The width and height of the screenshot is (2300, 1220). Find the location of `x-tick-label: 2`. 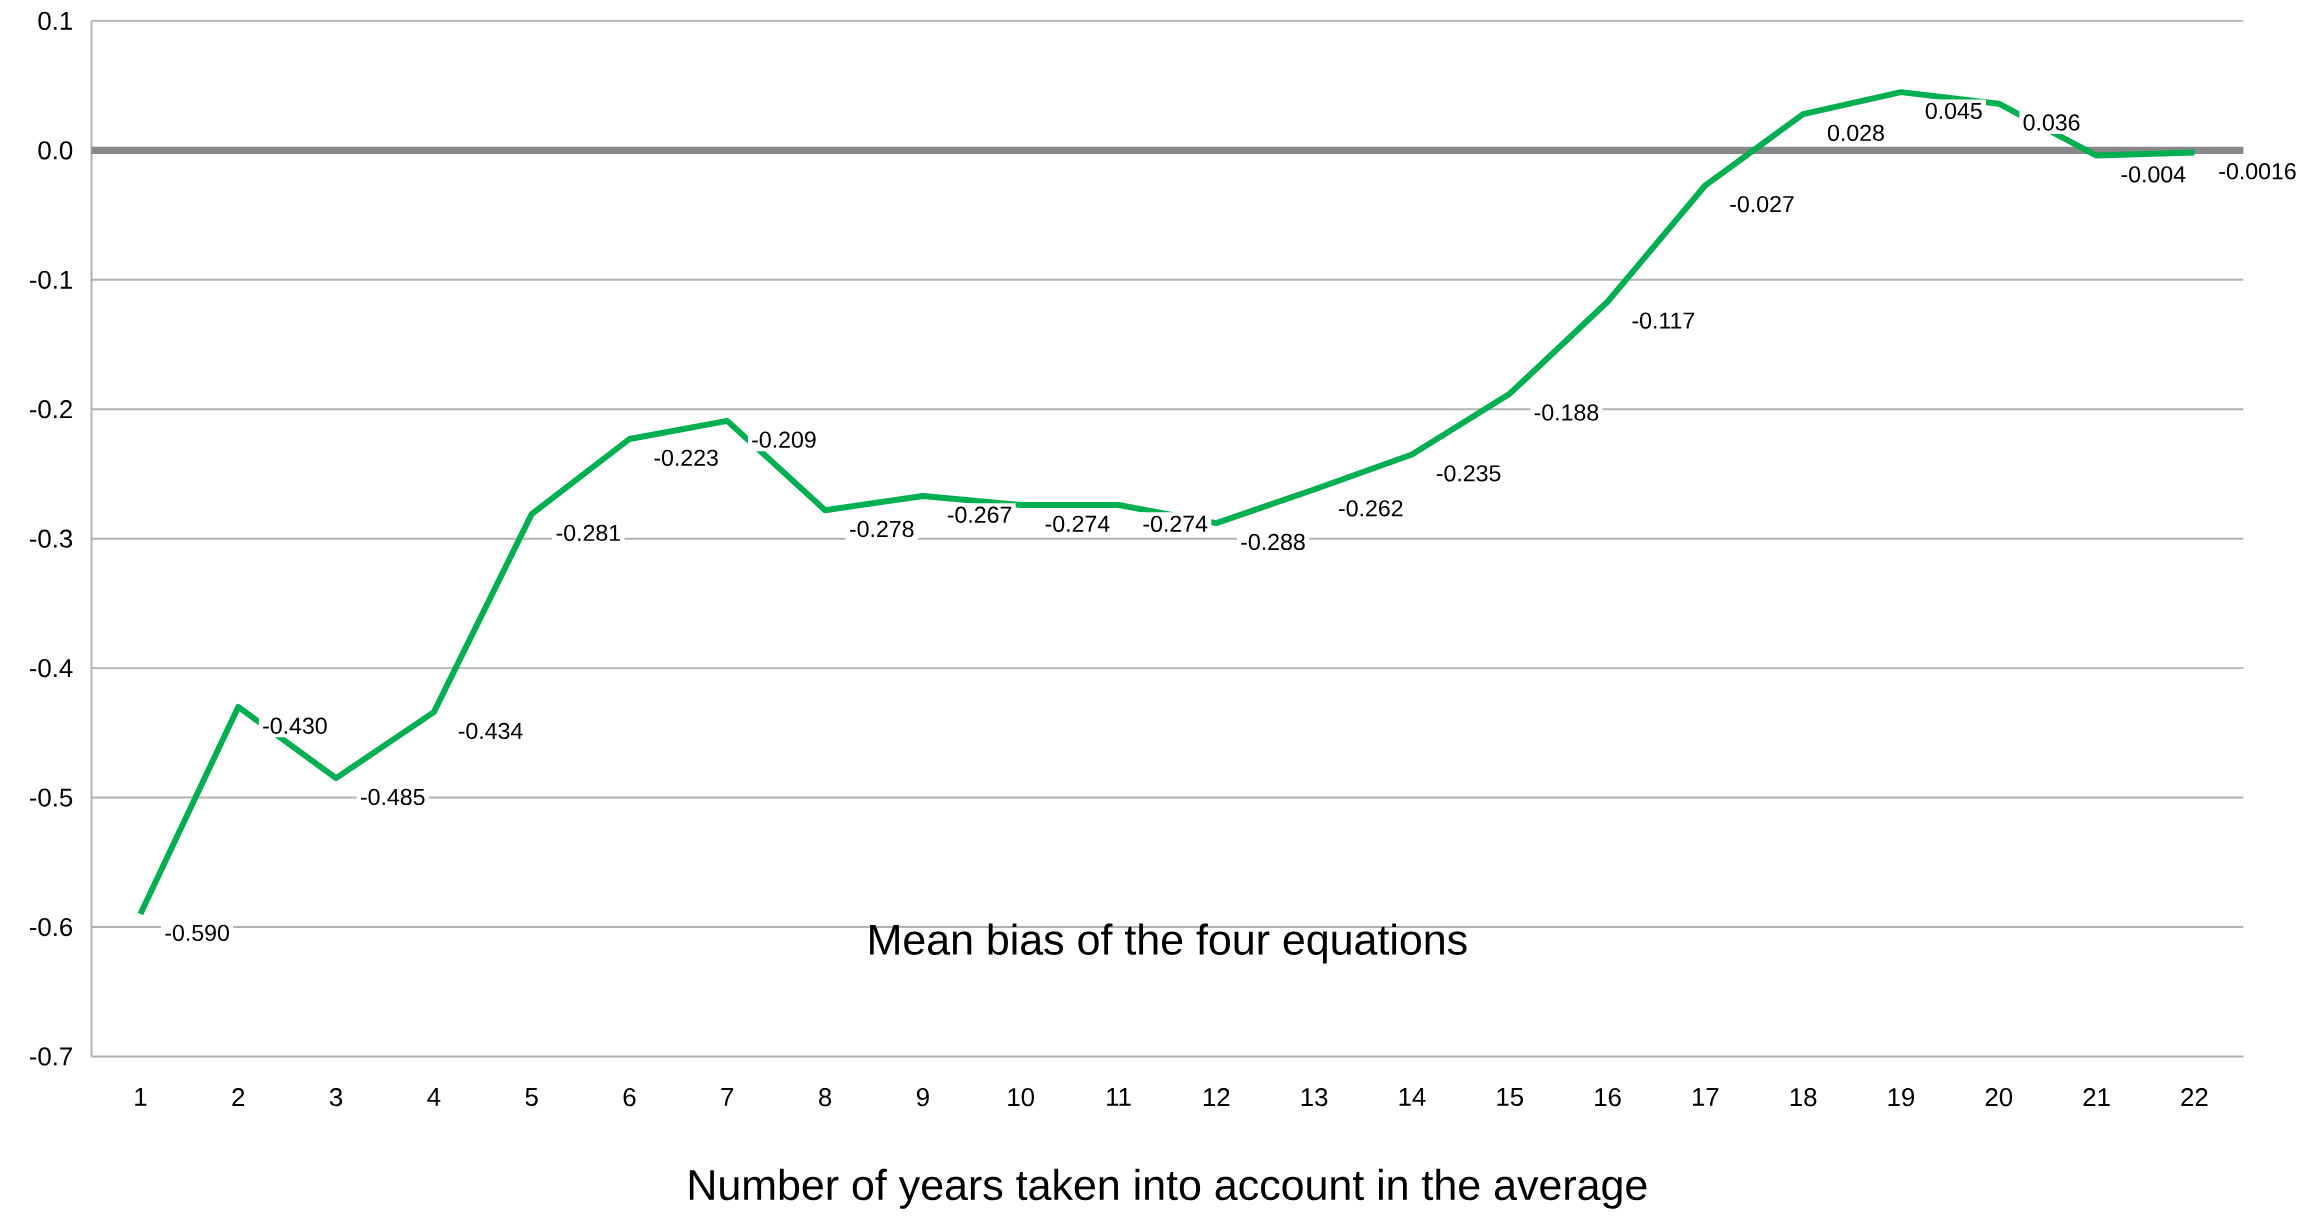

x-tick-label: 2 is located at coordinates (238, 1097).